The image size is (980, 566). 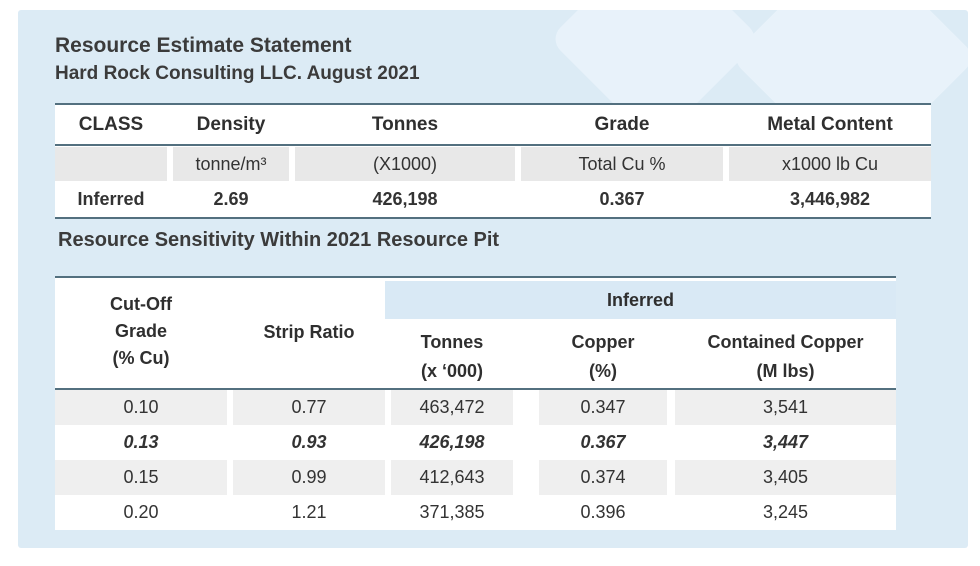 What do you see at coordinates (452, 512) in the screenshot?
I see `cell-tonnes: 371,385` at bounding box center [452, 512].